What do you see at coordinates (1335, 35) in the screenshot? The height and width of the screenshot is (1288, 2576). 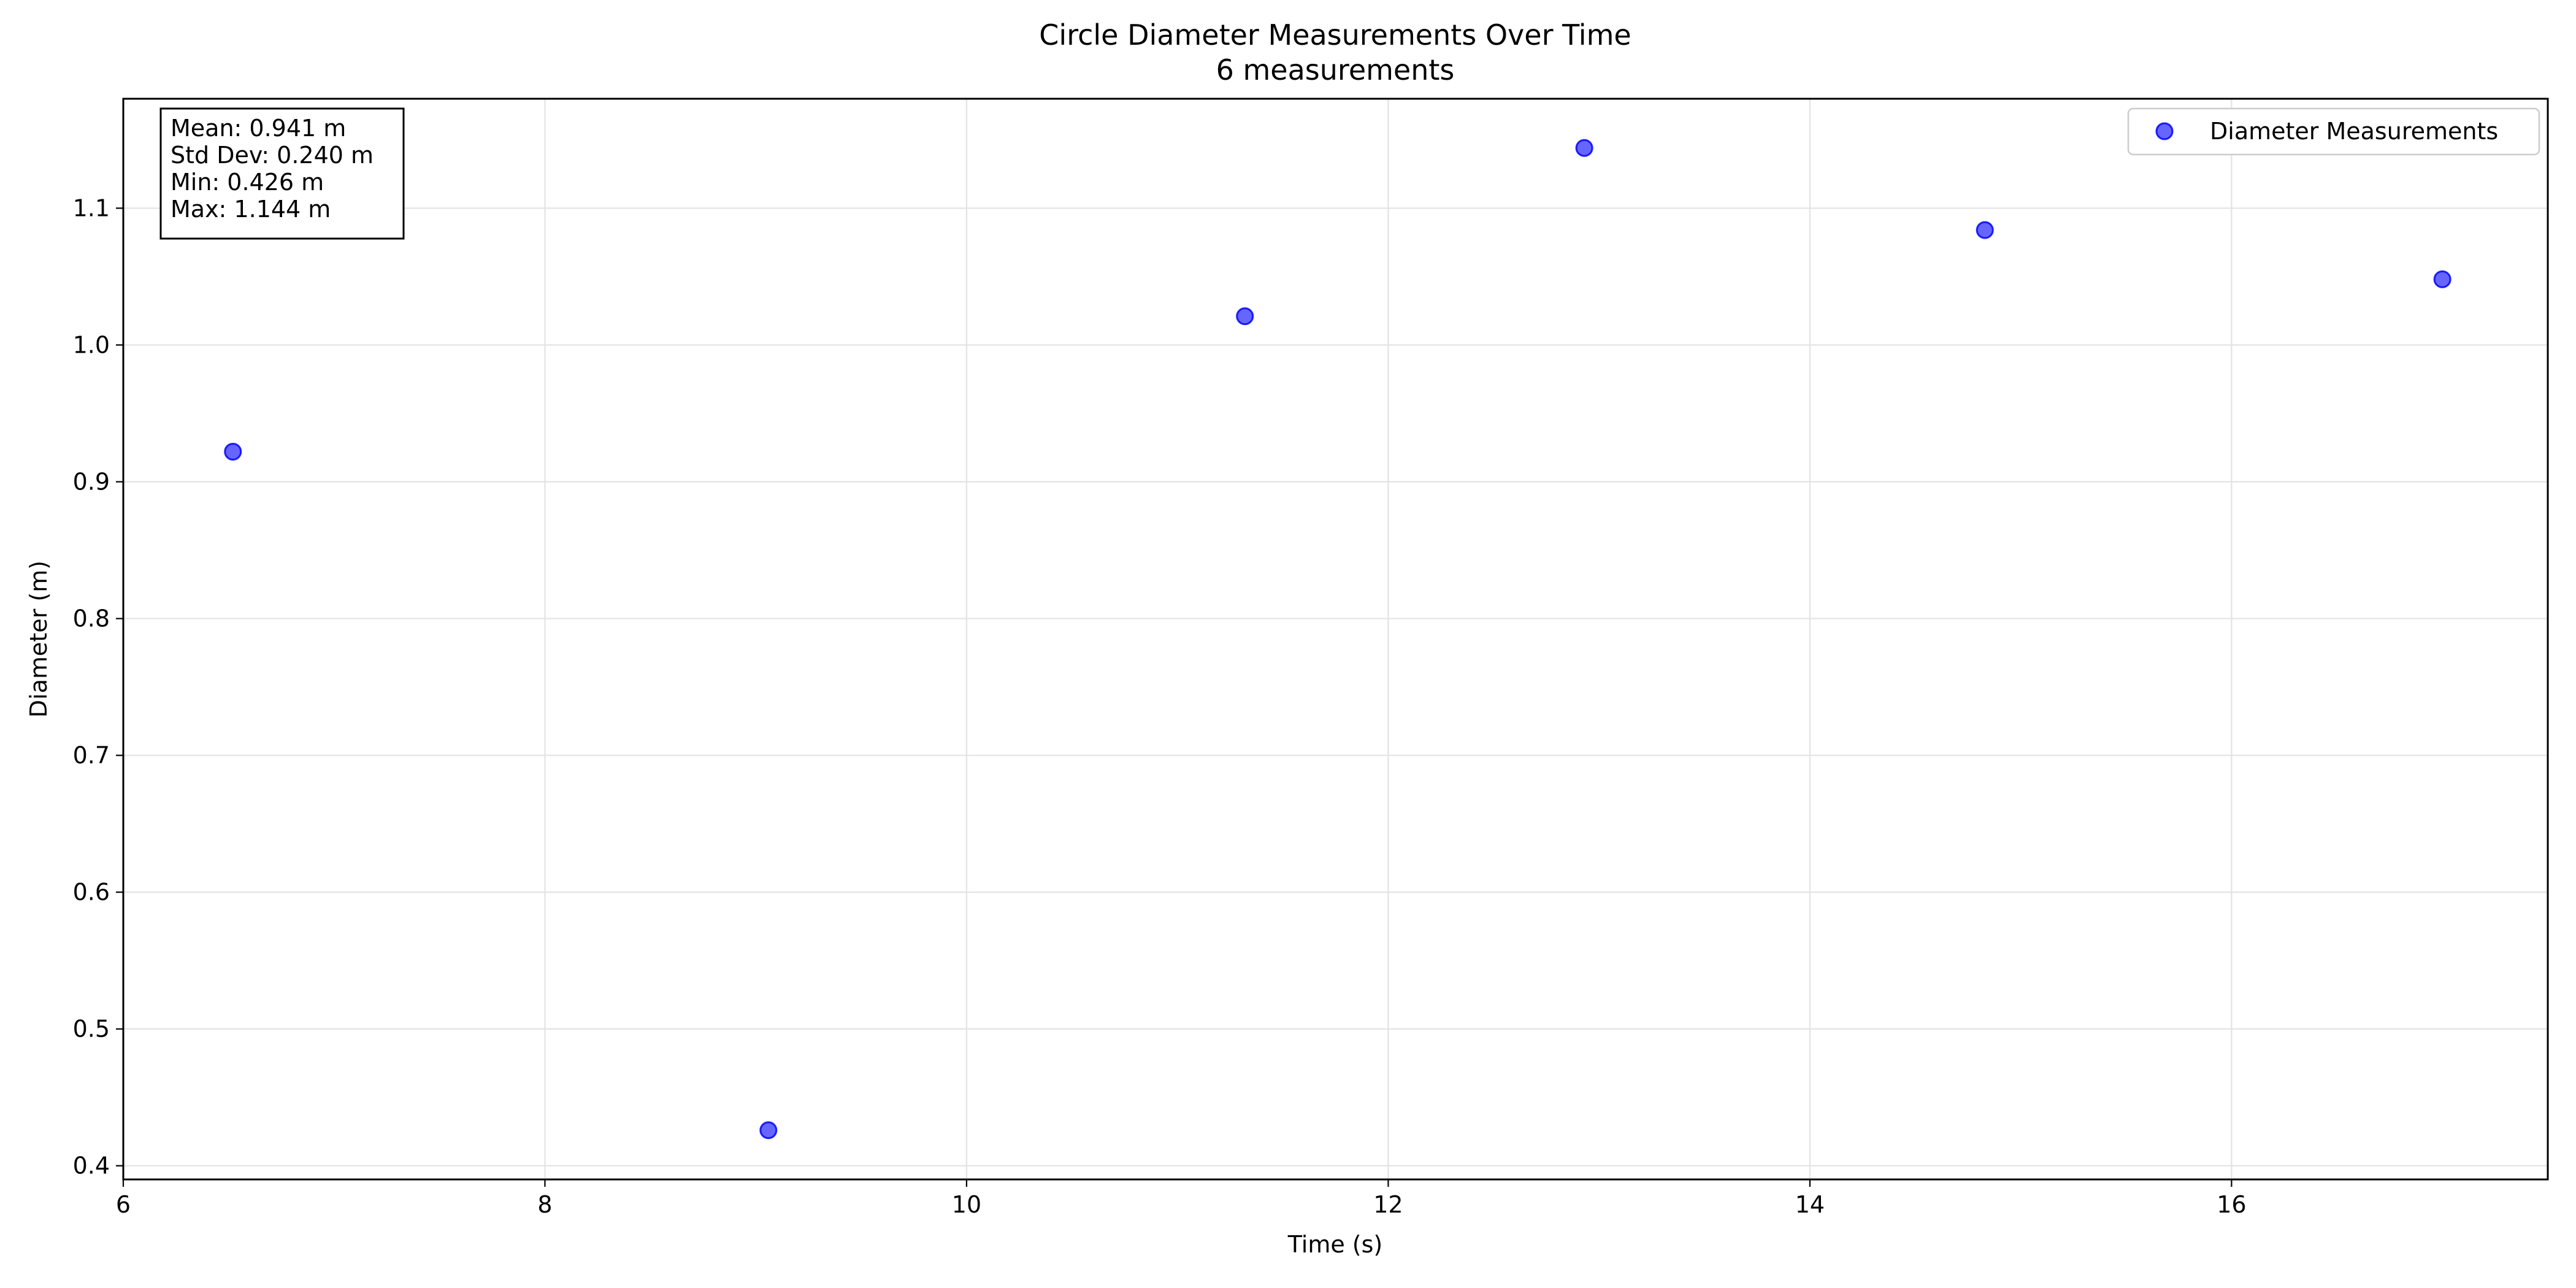 I see `chart-title: Circle Diameter Measurements Over Time` at bounding box center [1335, 35].